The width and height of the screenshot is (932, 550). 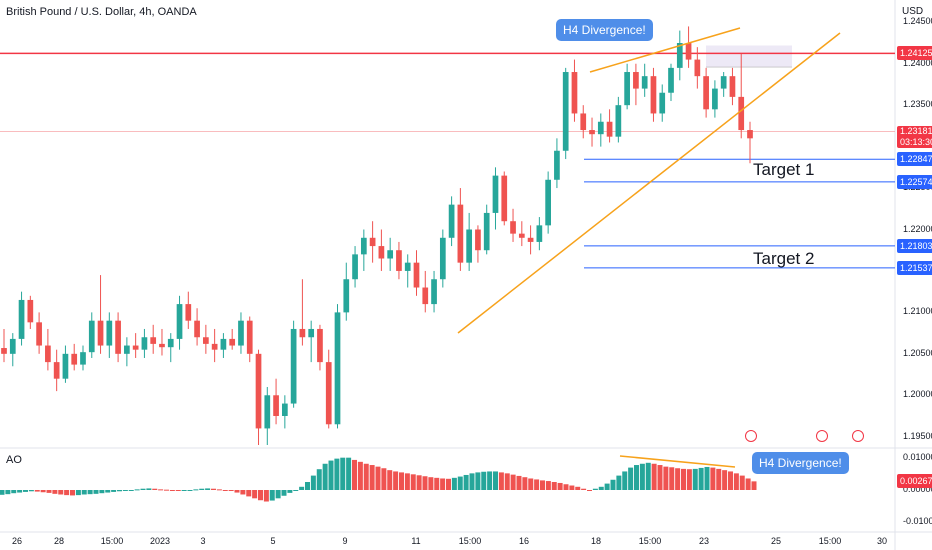 I want to click on price-axis-tick: 1.24500, so click(x=917, y=21).